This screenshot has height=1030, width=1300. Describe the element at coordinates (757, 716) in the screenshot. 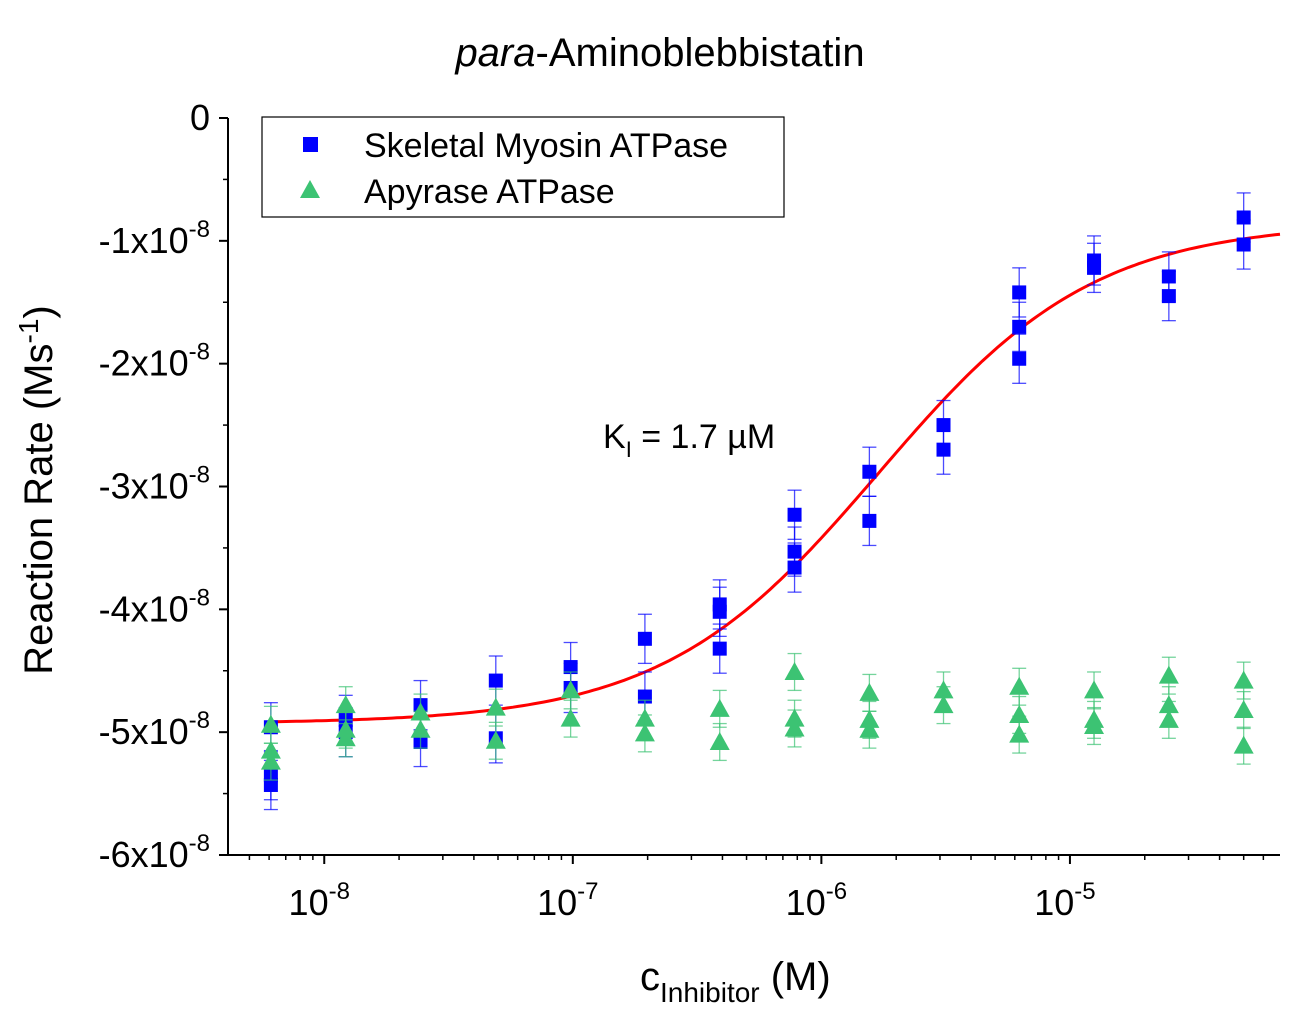

I see `series-apyrase` at that location.